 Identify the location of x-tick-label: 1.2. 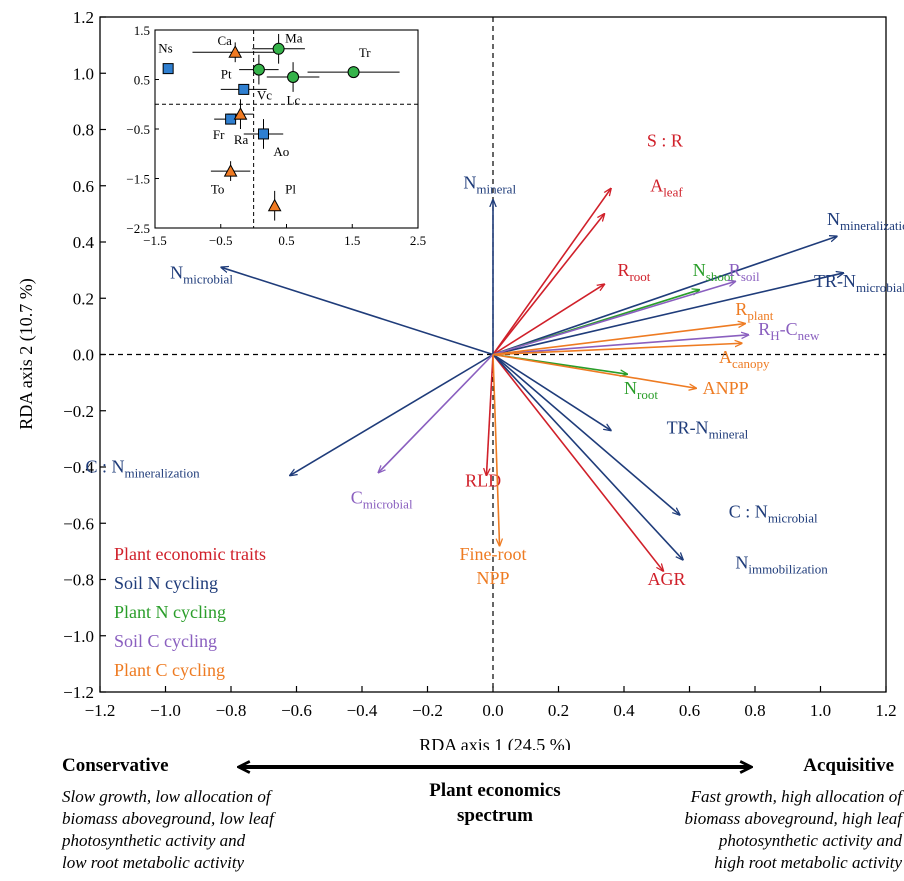
(885, 710).